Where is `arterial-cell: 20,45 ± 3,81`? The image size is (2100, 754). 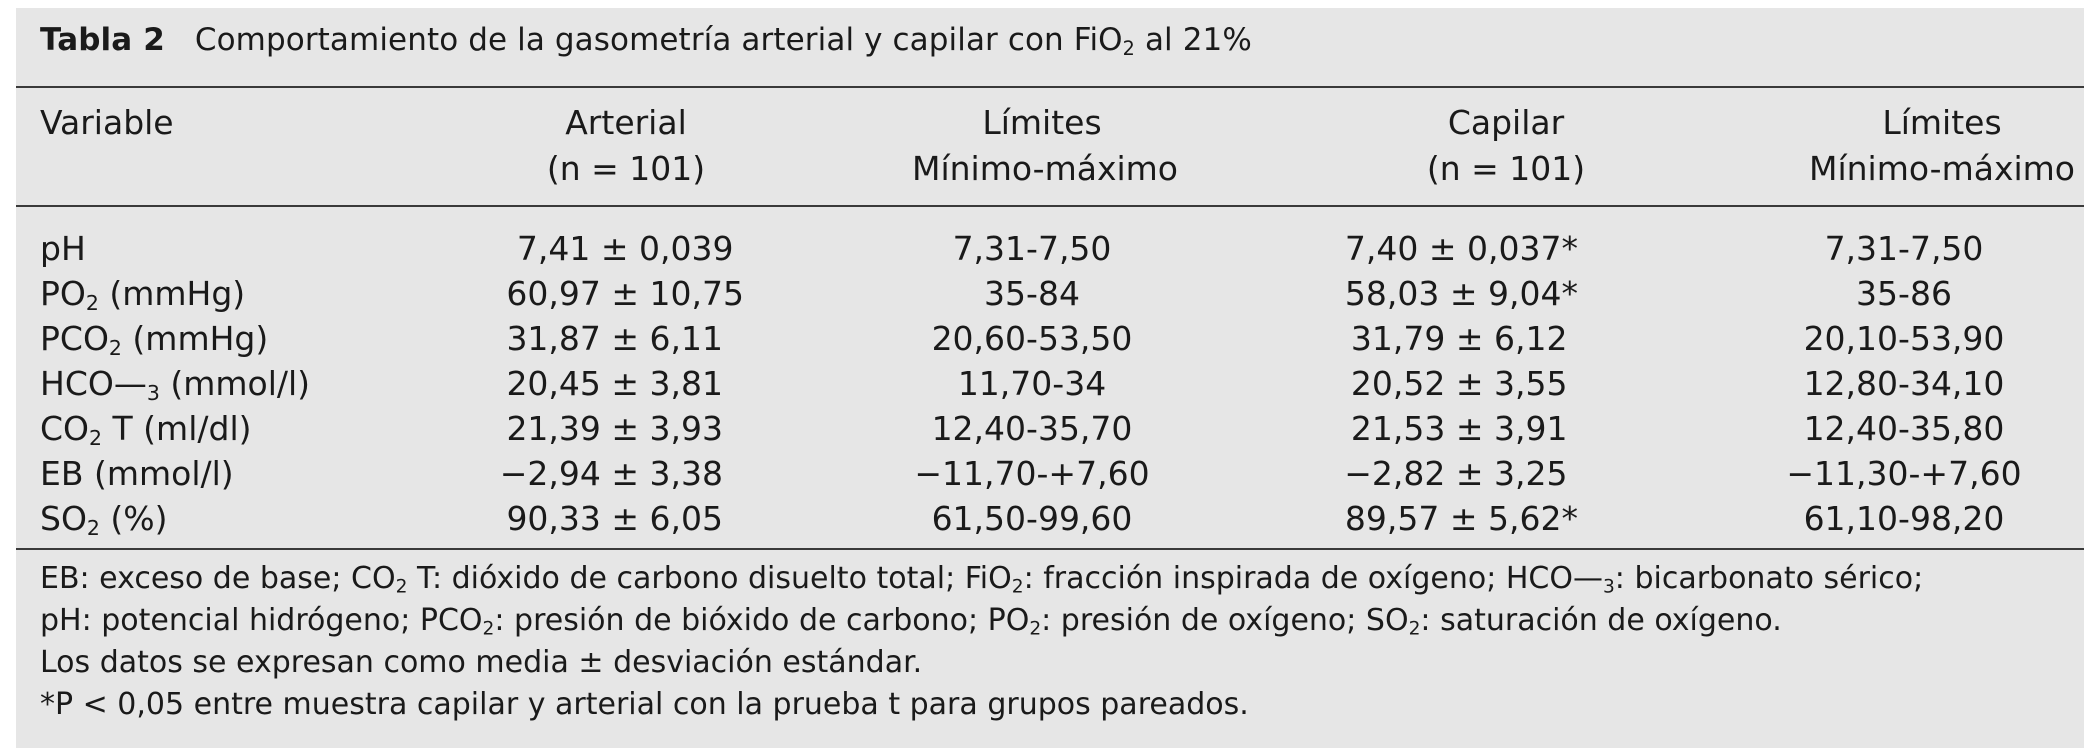 arterial-cell: 20,45 ± 3,81 is located at coordinates (625, 383).